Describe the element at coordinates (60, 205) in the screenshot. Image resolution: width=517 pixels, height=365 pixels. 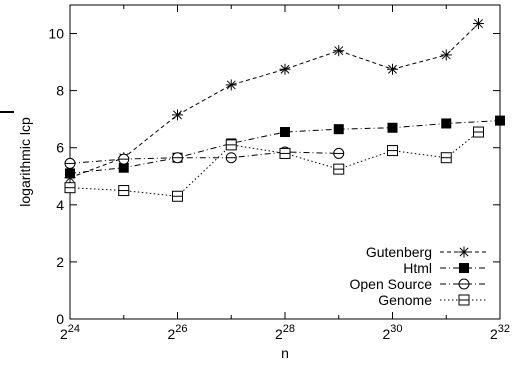
I see `y-tick-label: 4` at that location.